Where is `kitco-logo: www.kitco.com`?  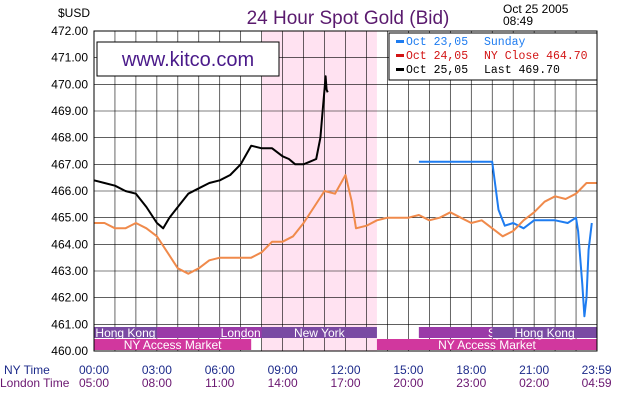
kitco-logo: www.kitco.com is located at coordinates (188, 59).